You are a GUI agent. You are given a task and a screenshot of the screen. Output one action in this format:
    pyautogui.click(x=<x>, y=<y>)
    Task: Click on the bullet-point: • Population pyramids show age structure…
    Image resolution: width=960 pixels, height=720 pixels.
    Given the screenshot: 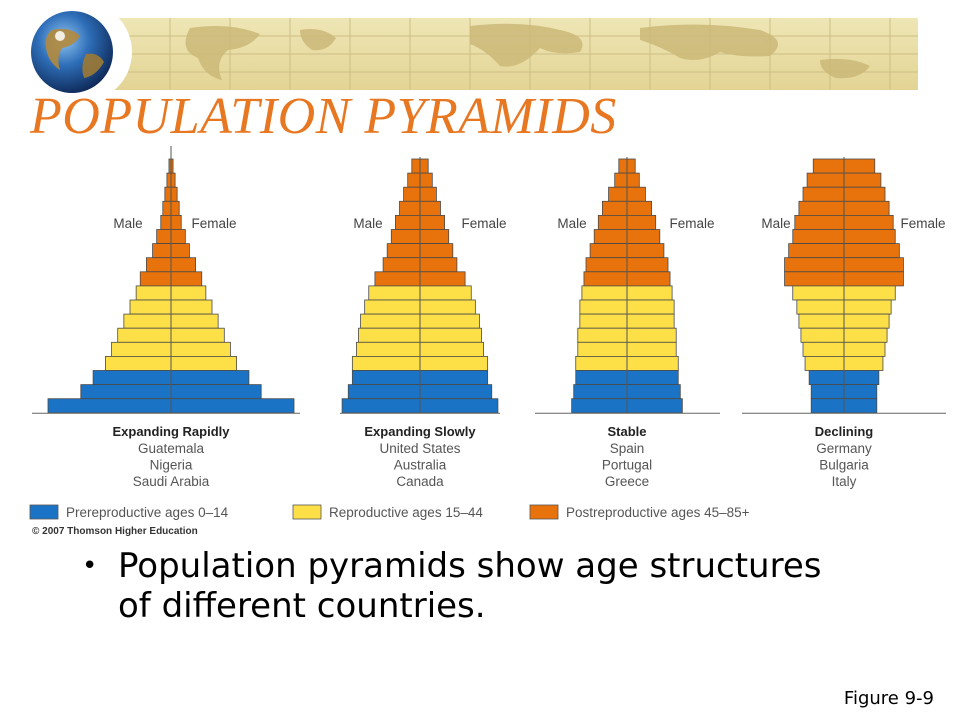 What is the action you would take?
    pyautogui.click(x=462, y=586)
    